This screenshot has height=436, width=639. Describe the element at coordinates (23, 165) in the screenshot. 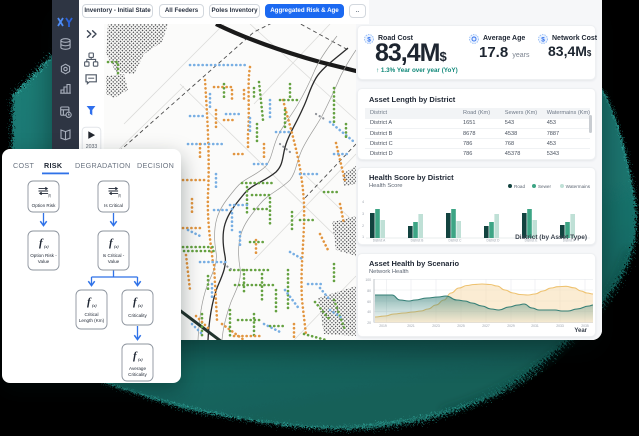

I see `svg-text: COST` at that location.